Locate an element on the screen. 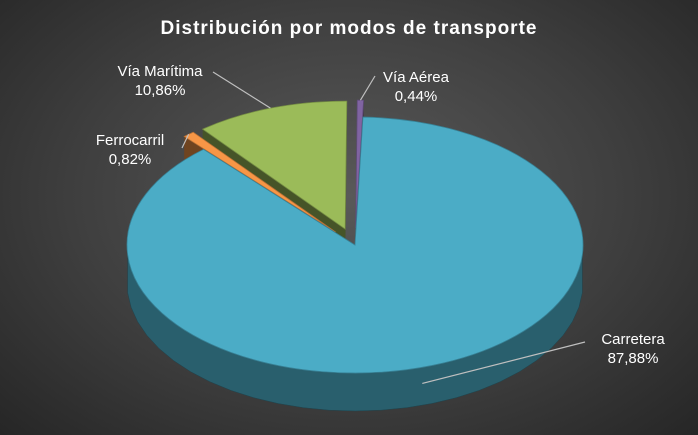  slice-label-carretera: Carretera 87,88% is located at coordinates (633, 349).